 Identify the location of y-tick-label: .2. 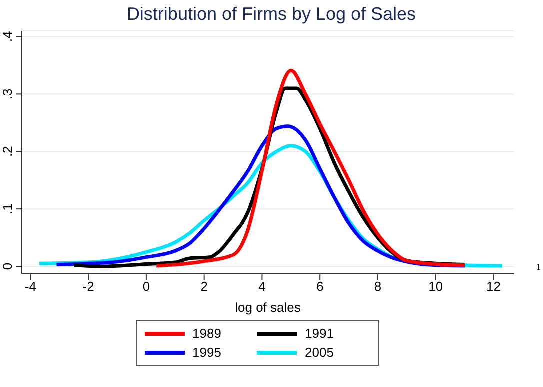
(7, 152).